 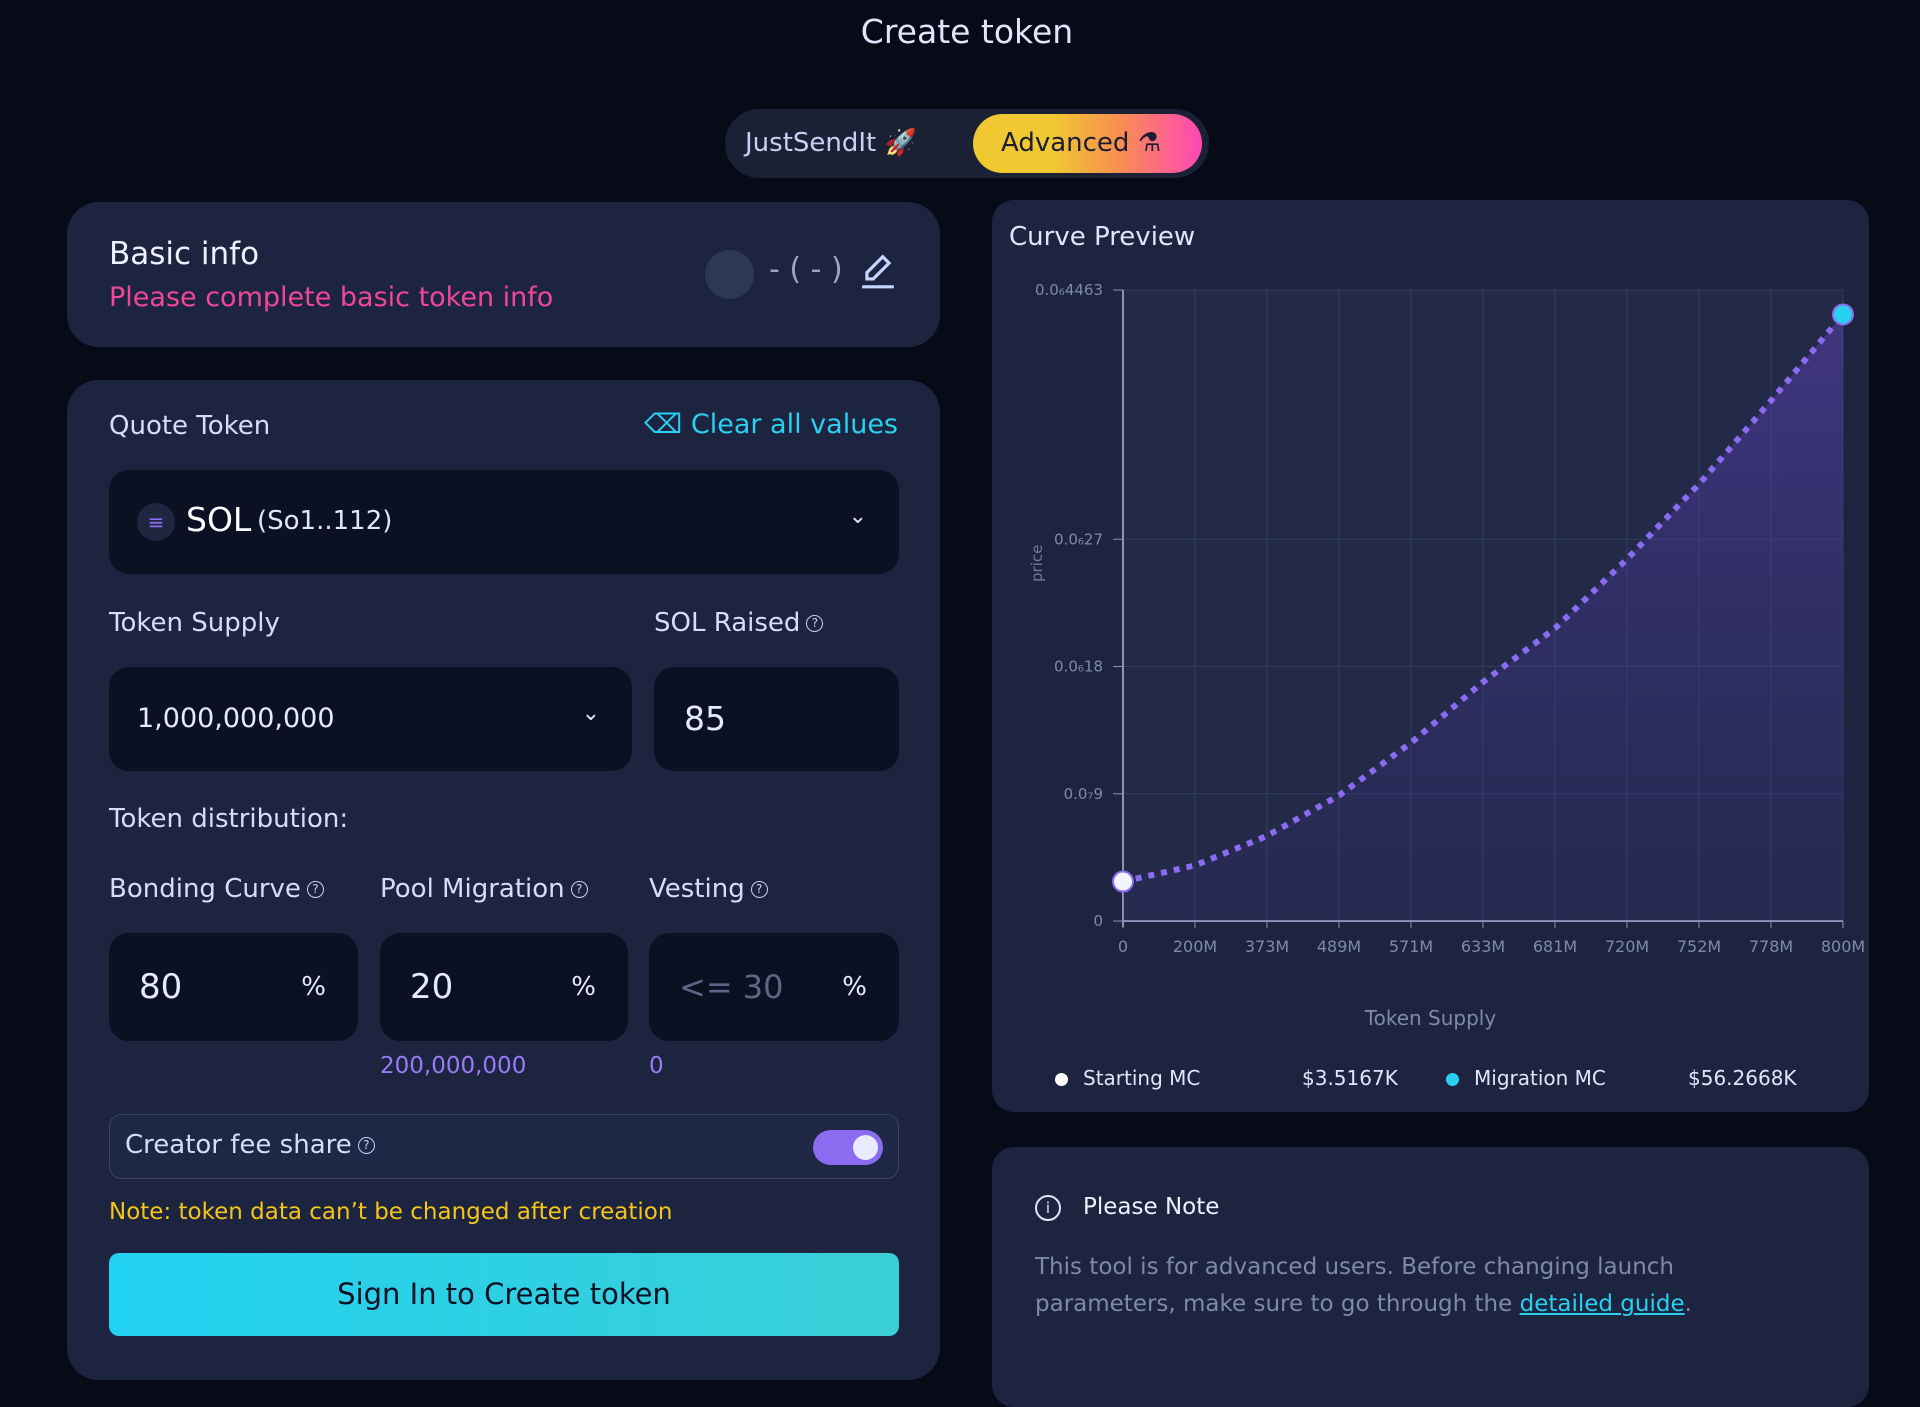 I want to click on sol-raised-label: SOL Raised?, so click(x=739, y=623).